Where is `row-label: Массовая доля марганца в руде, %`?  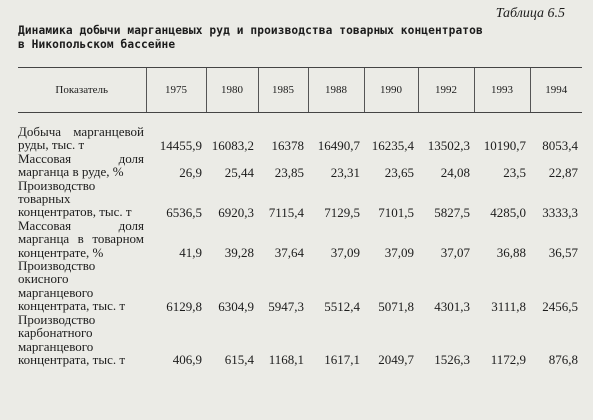
row-label: Массовая доля марганца в руде, % is located at coordinates (81, 165).